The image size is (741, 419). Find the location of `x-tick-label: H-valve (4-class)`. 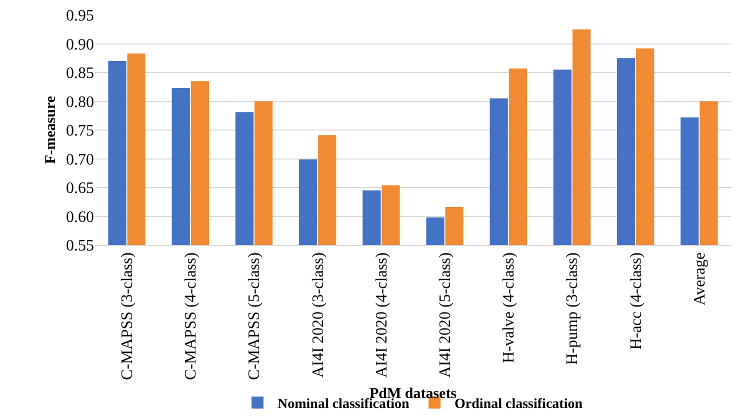

x-tick-label: H-valve (4-class) is located at coordinates (509, 308).